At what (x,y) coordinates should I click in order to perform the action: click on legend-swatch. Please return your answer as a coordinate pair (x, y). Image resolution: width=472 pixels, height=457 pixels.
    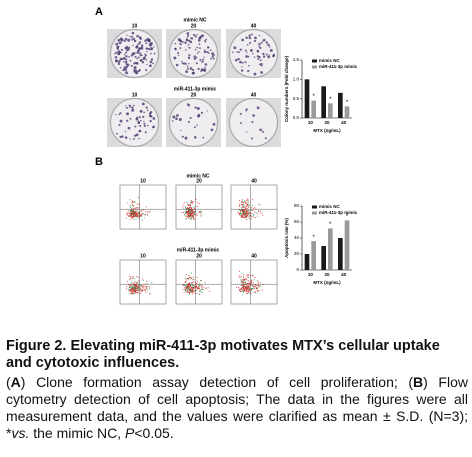
    Looking at the image, I should click on (314, 61).